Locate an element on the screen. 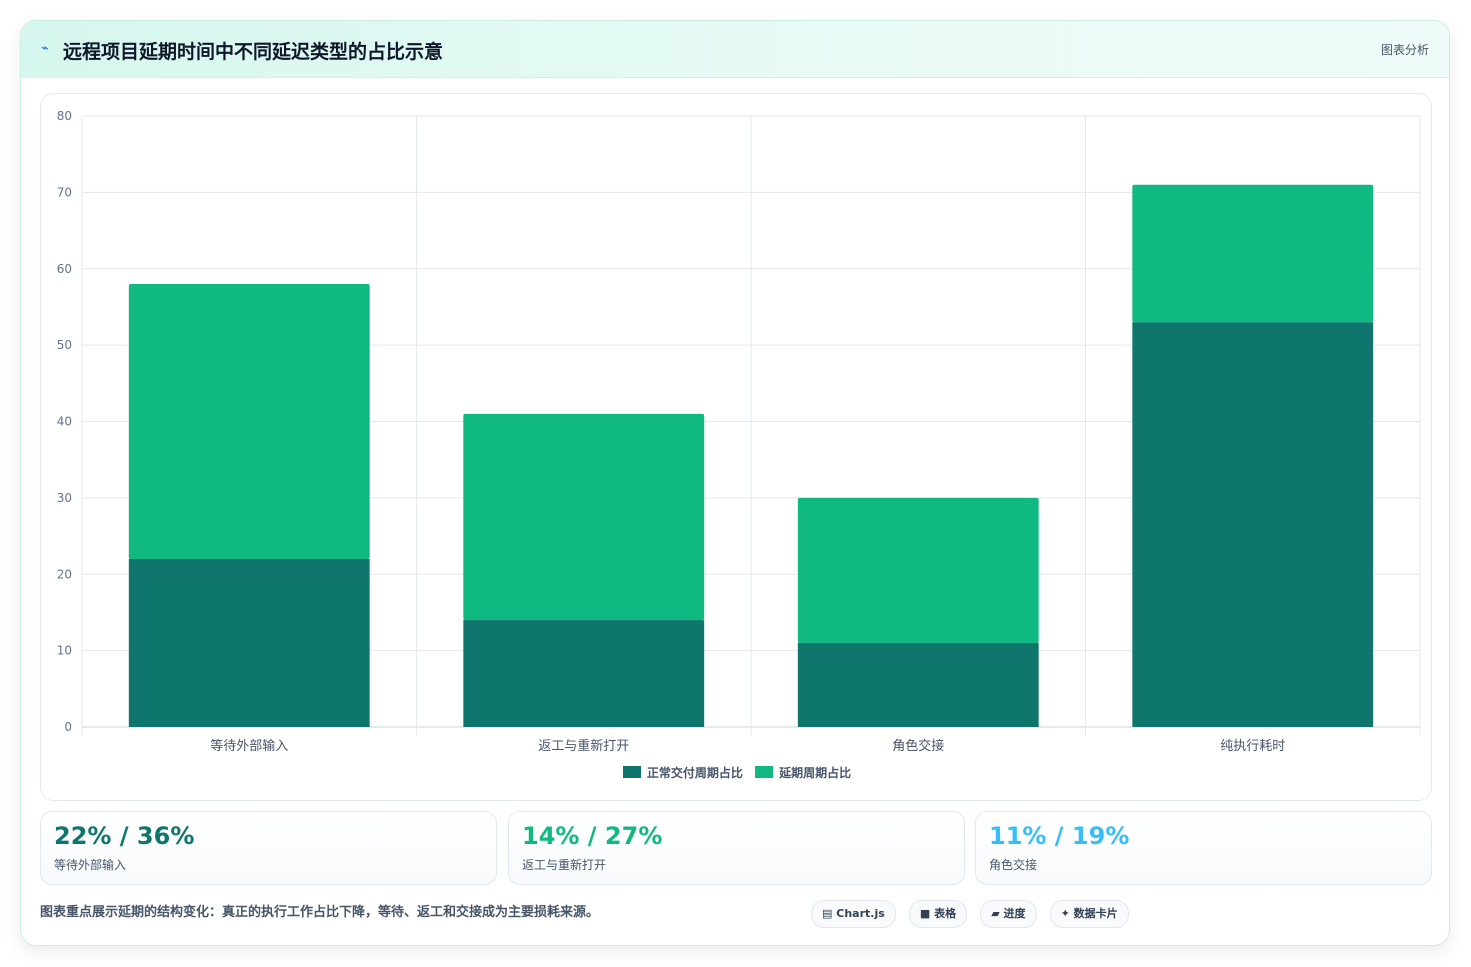 The height and width of the screenshot is (967, 1471). x-tick-label: 纯执行耗时 is located at coordinates (1252, 746).